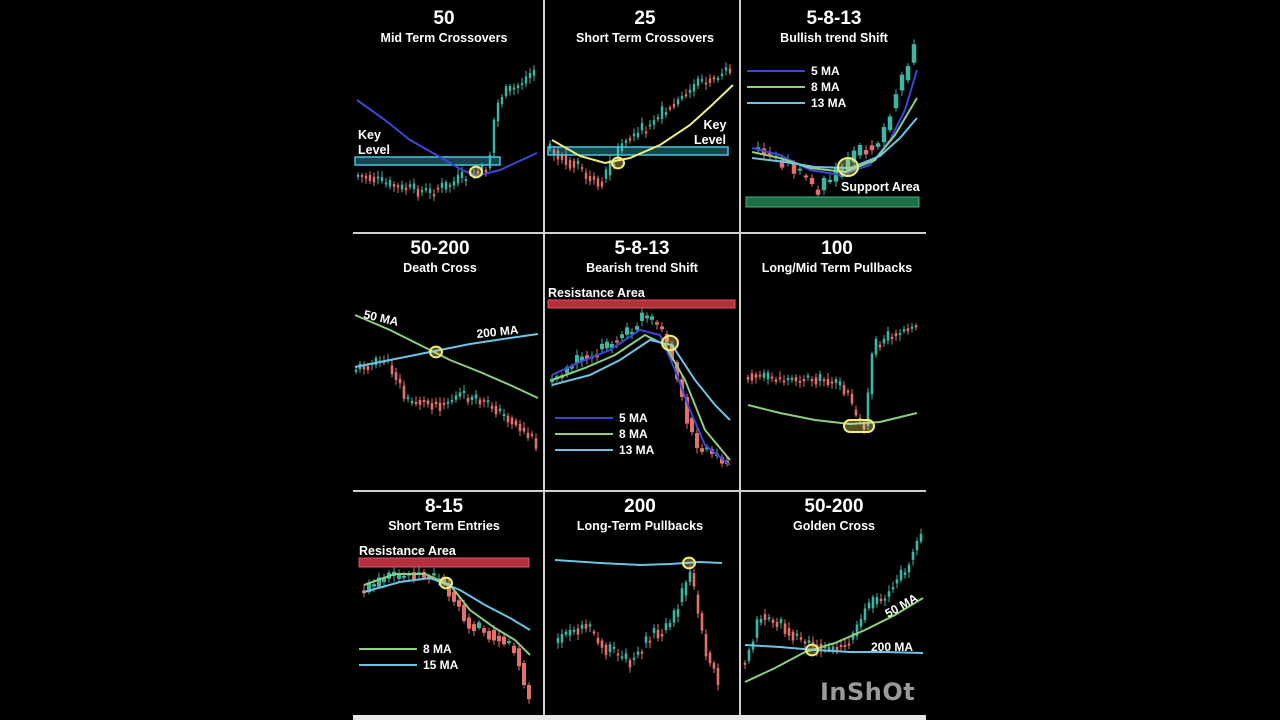 This screenshot has width=1280, height=720. I want to click on ma-15-line, so click(447, 603).